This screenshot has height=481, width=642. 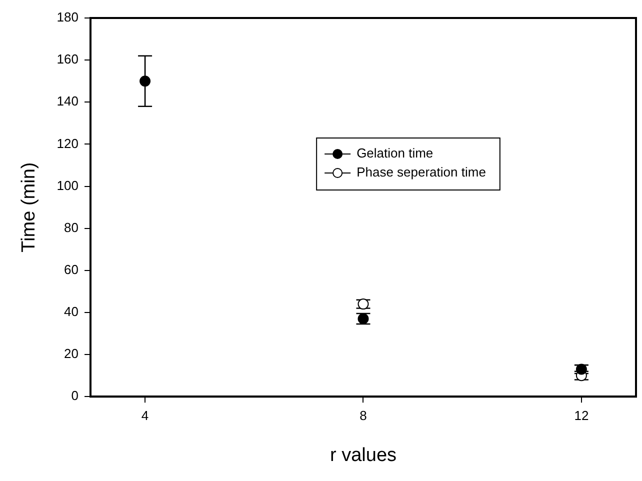 What do you see at coordinates (74, 396) in the screenshot?
I see `y-tick-label: 0` at bounding box center [74, 396].